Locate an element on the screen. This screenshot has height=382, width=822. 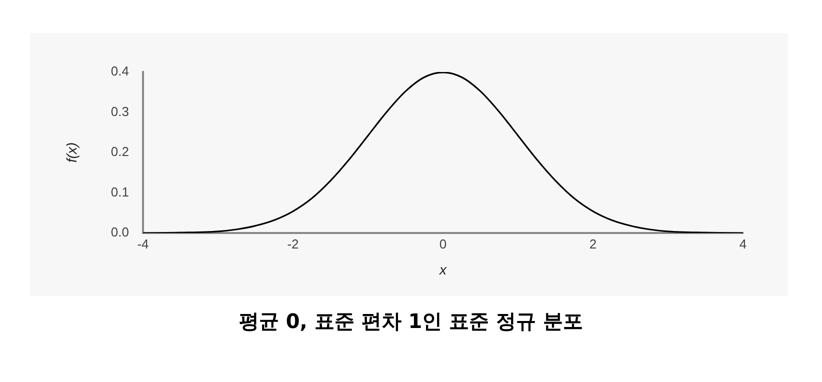
x-tick-label: 4 is located at coordinates (743, 244).